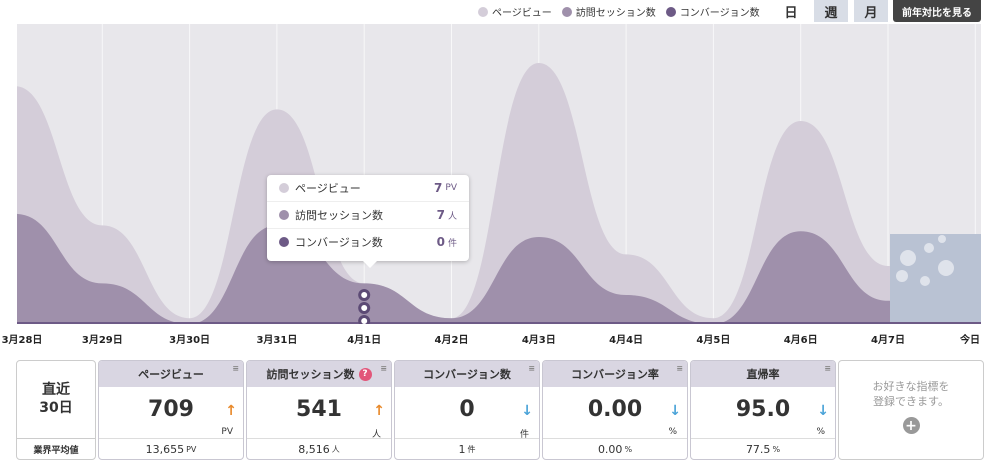  I want to click on metric-average: 0.00 %, so click(615, 448).